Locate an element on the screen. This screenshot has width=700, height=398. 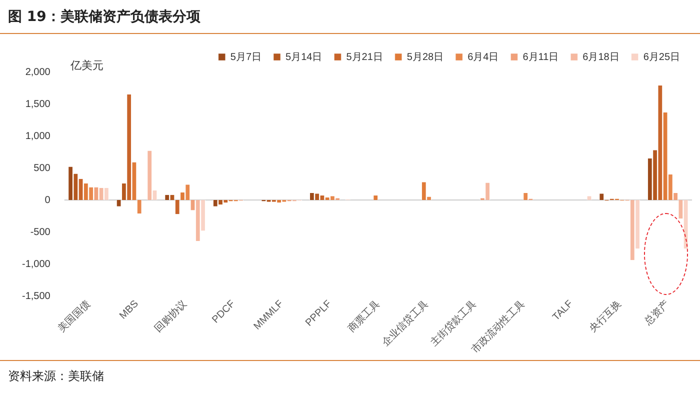
chart-title: 图 19：美联储资产负债表分项 is located at coordinates (104, 17).